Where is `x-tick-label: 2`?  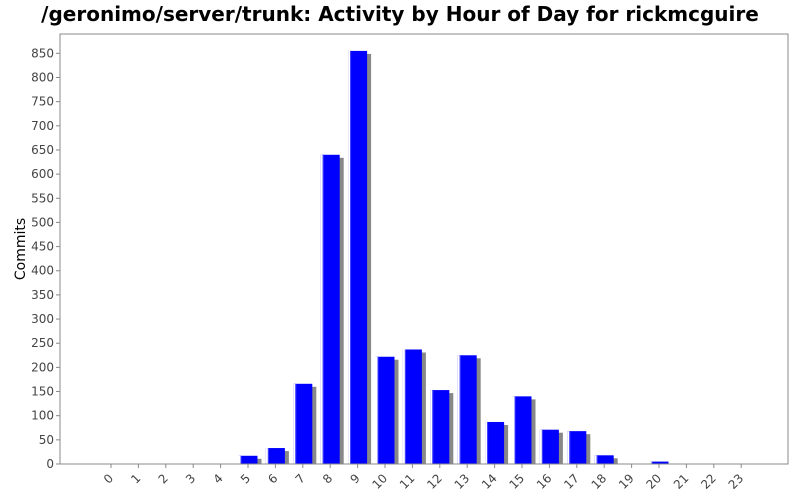 x-tick-label: 2 is located at coordinates (163, 478).